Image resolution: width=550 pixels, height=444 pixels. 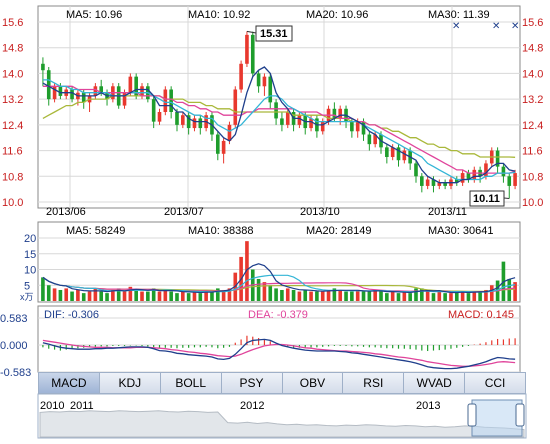 What do you see at coordinates (496, 26) in the screenshot?
I see `close-icon-mid: ✕` at bounding box center [496, 26].